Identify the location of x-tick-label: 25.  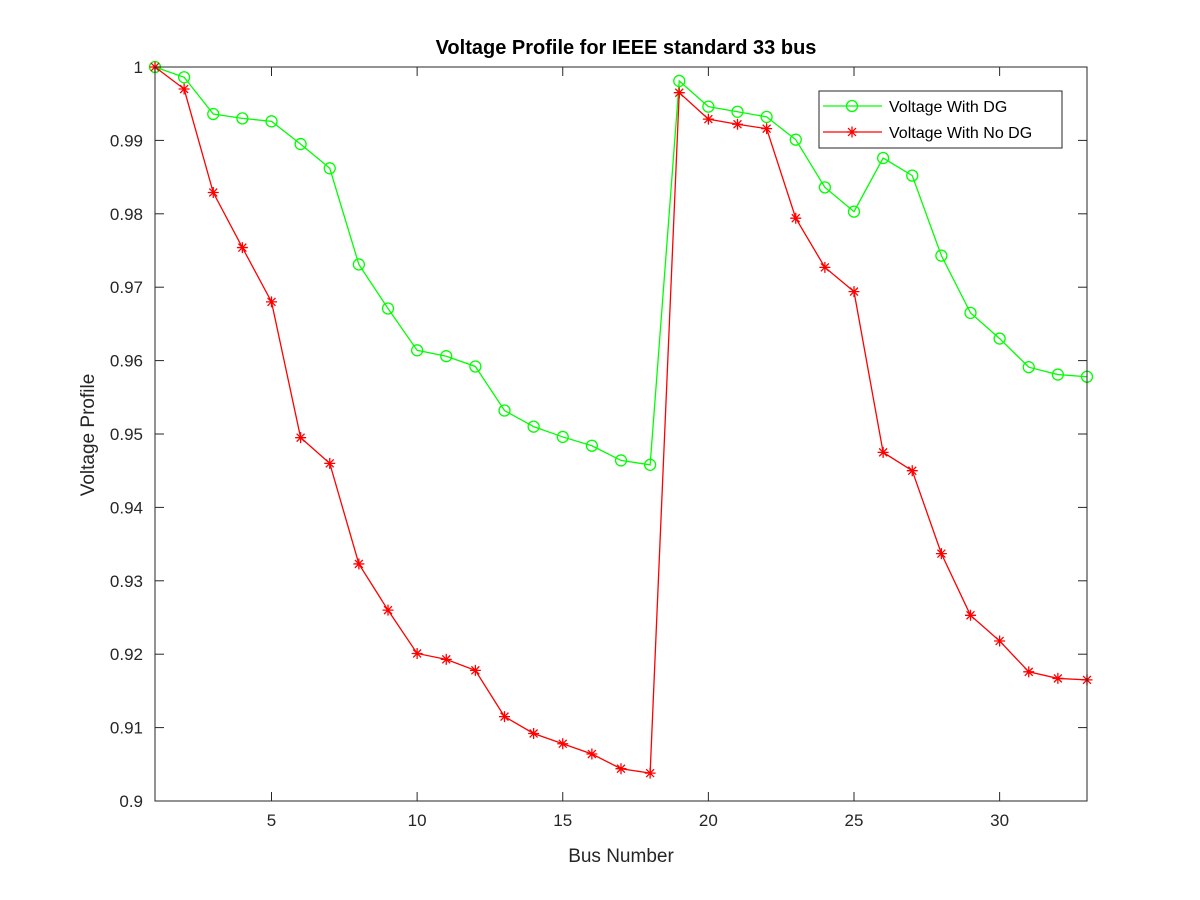
(854, 820).